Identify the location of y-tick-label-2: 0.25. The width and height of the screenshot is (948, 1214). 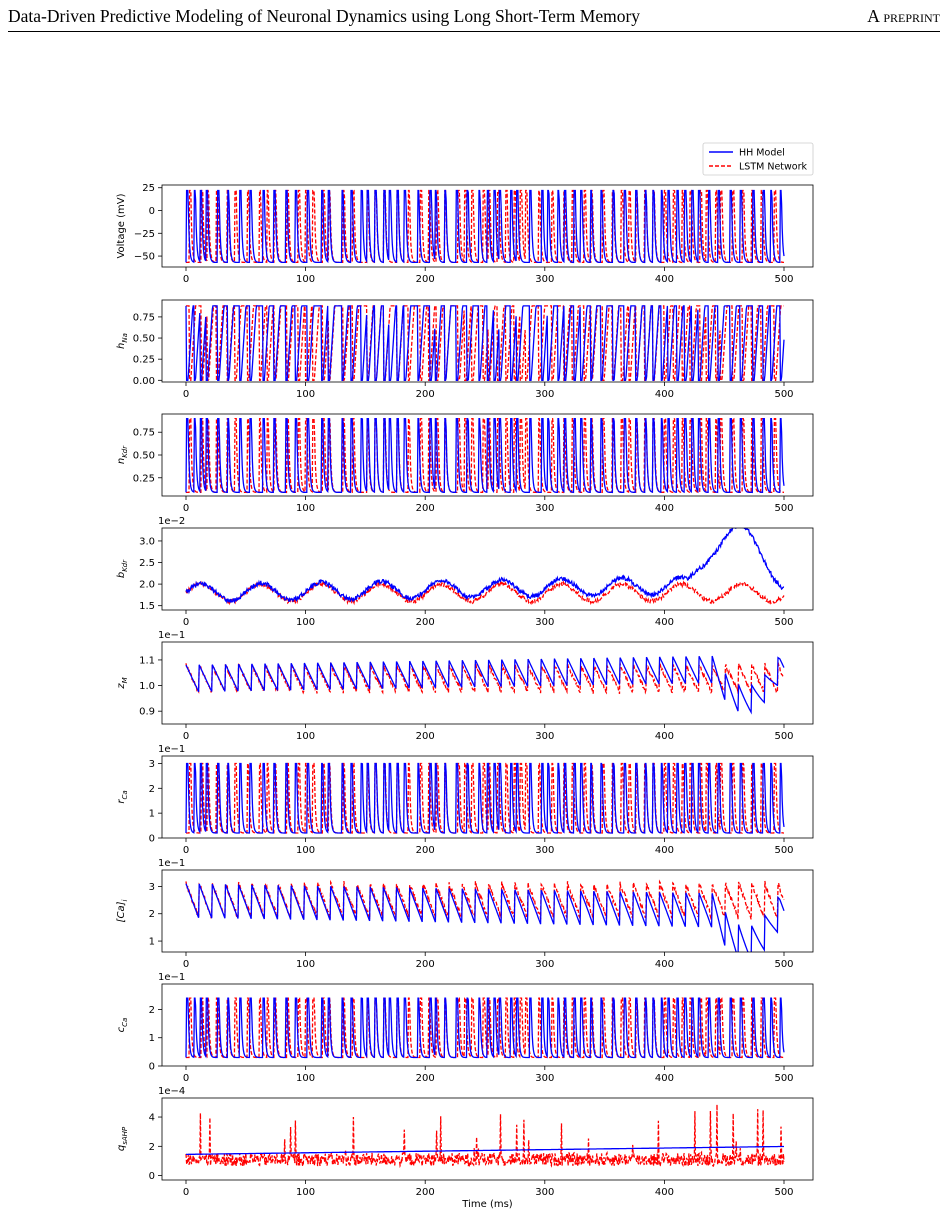
(144, 478).